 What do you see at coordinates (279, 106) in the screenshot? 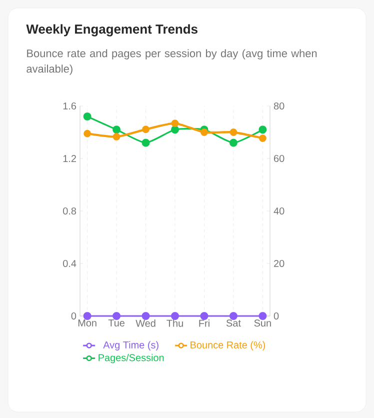
I see `y2-tick-label: 80` at bounding box center [279, 106].